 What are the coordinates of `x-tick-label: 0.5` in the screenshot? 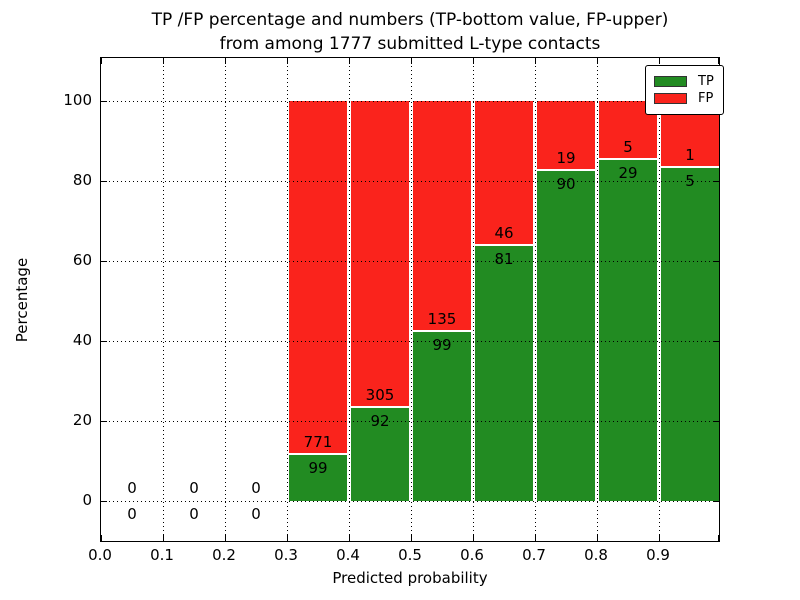 It's located at (410, 555).